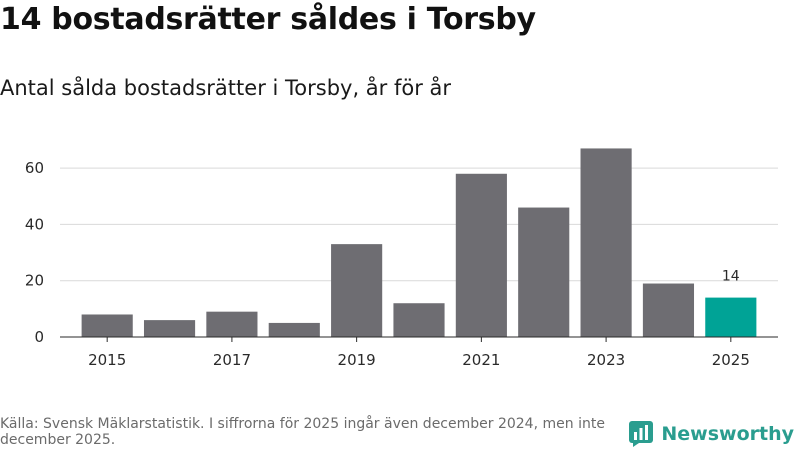 The image size is (800, 450). What do you see at coordinates (232, 360) in the screenshot?
I see `x-tick-label: 2017` at bounding box center [232, 360].